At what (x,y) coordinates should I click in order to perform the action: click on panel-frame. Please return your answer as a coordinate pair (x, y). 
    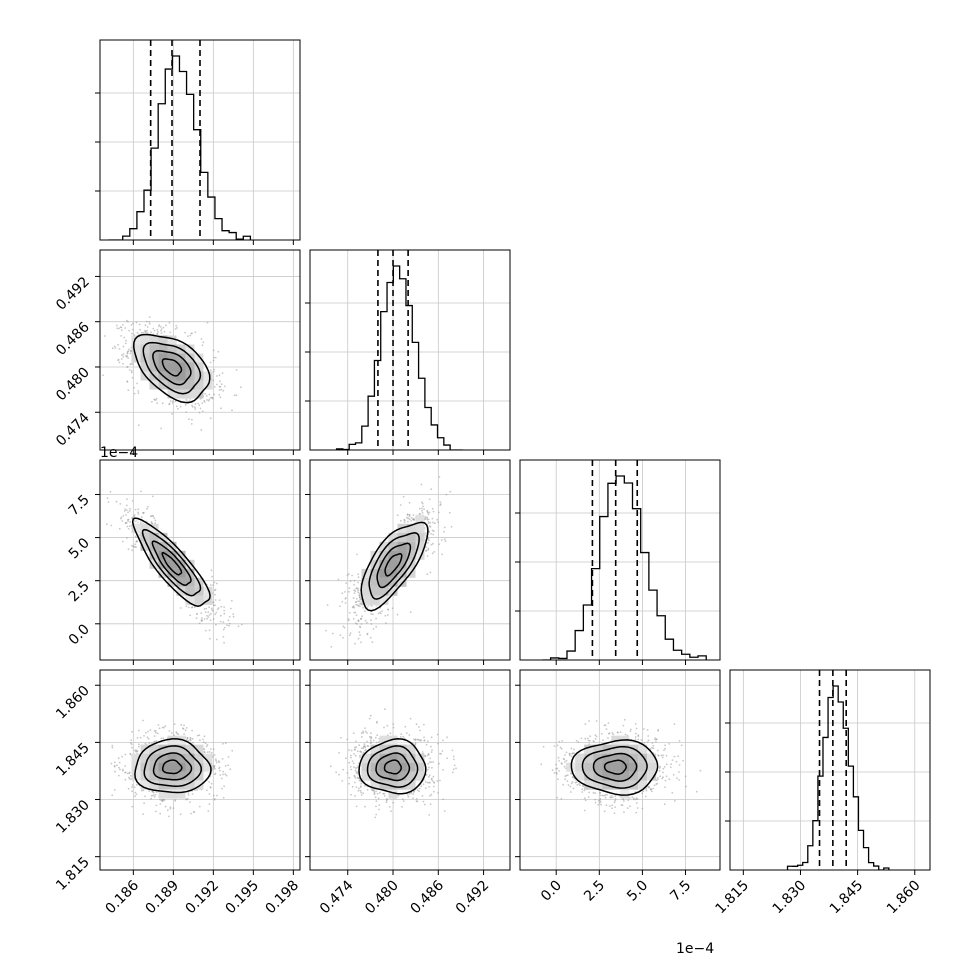
    Looking at the image, I should click on (830, 770).